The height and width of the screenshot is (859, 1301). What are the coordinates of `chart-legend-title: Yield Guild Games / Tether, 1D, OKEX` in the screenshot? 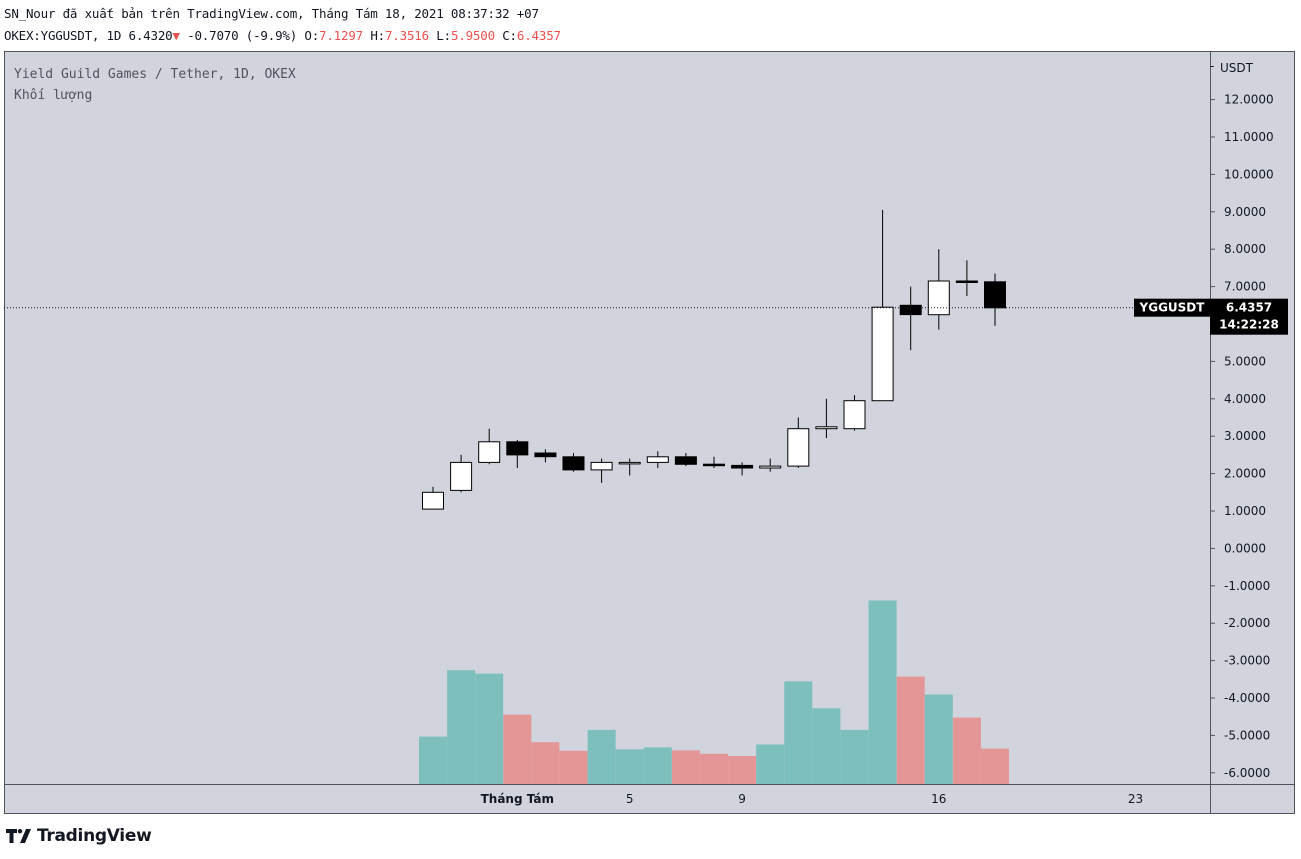 It's located at (155, 74).